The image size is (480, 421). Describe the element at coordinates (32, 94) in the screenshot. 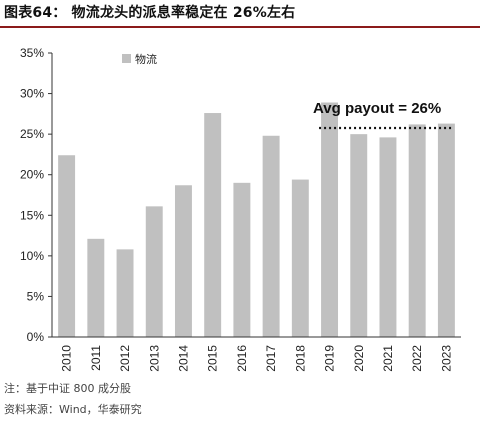

I see `y-tick-label: 30%` at that location.